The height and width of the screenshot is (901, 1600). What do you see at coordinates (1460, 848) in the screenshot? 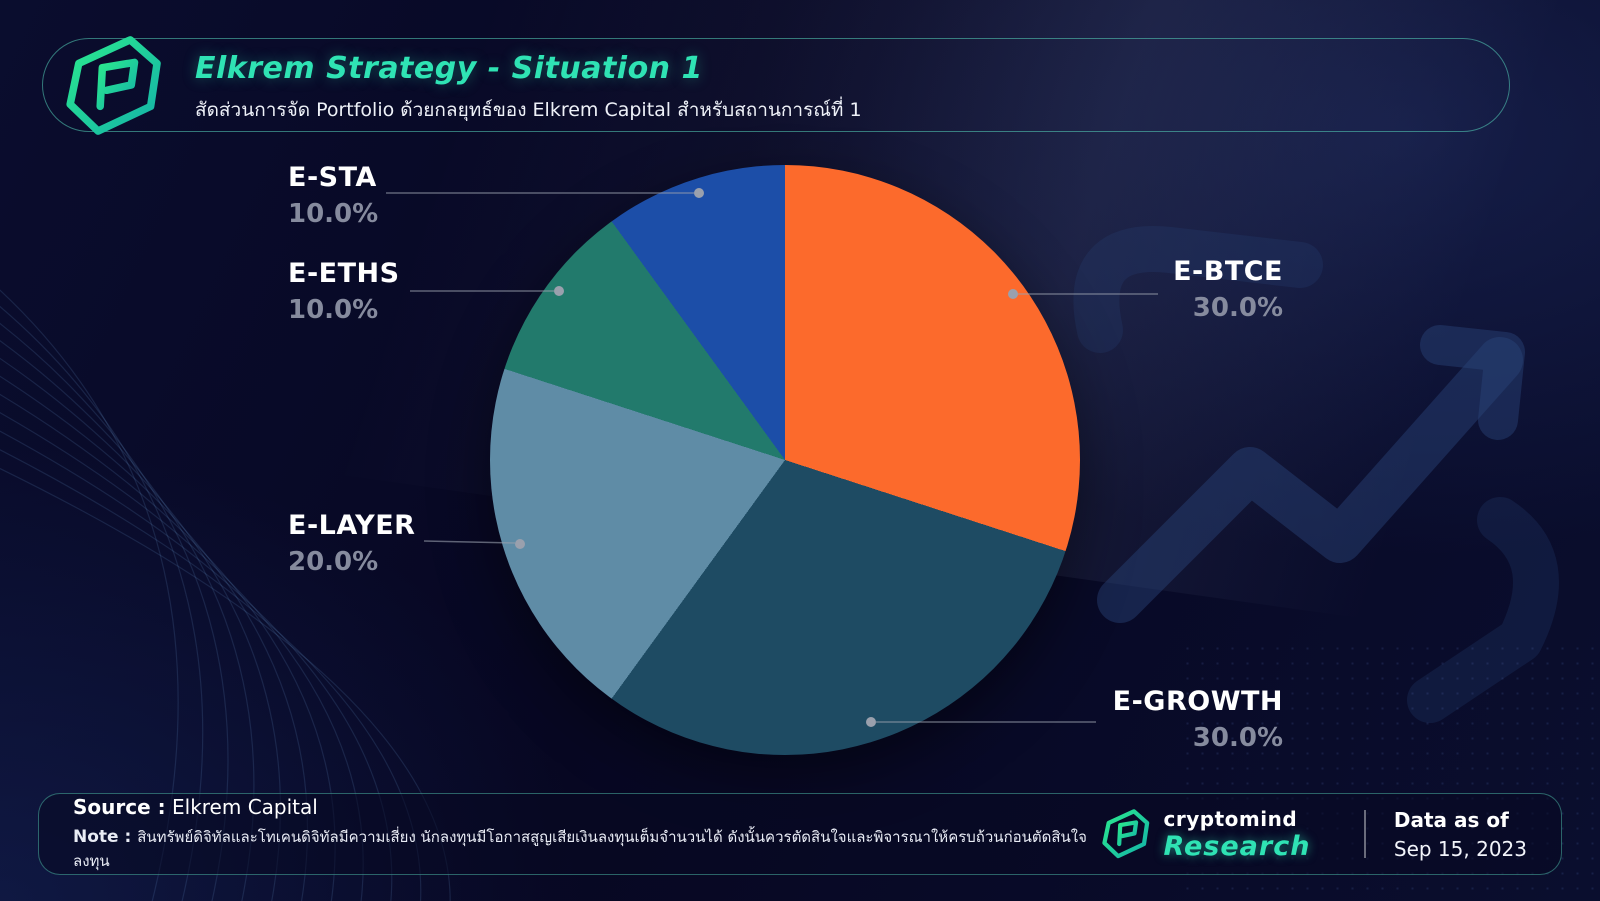
I see `data-as-of-value: Sep 15, 2023` at bounding box center [1460, 848].